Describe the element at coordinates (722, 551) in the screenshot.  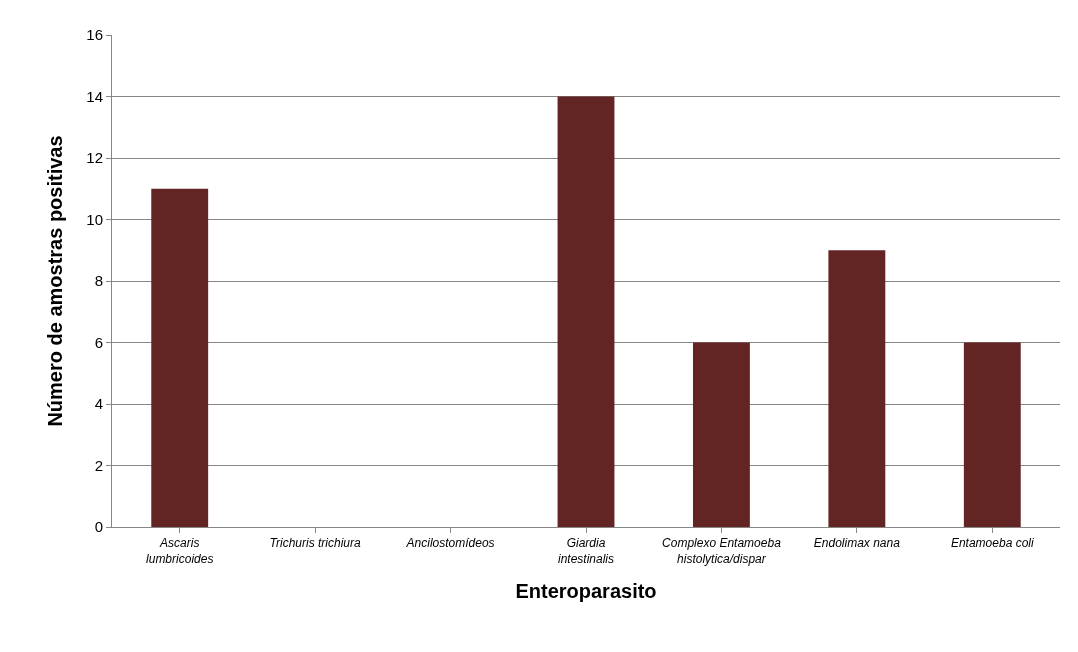
I see `x-tick-label: Complexo Entamoeba histolytica/dispar` at that location.